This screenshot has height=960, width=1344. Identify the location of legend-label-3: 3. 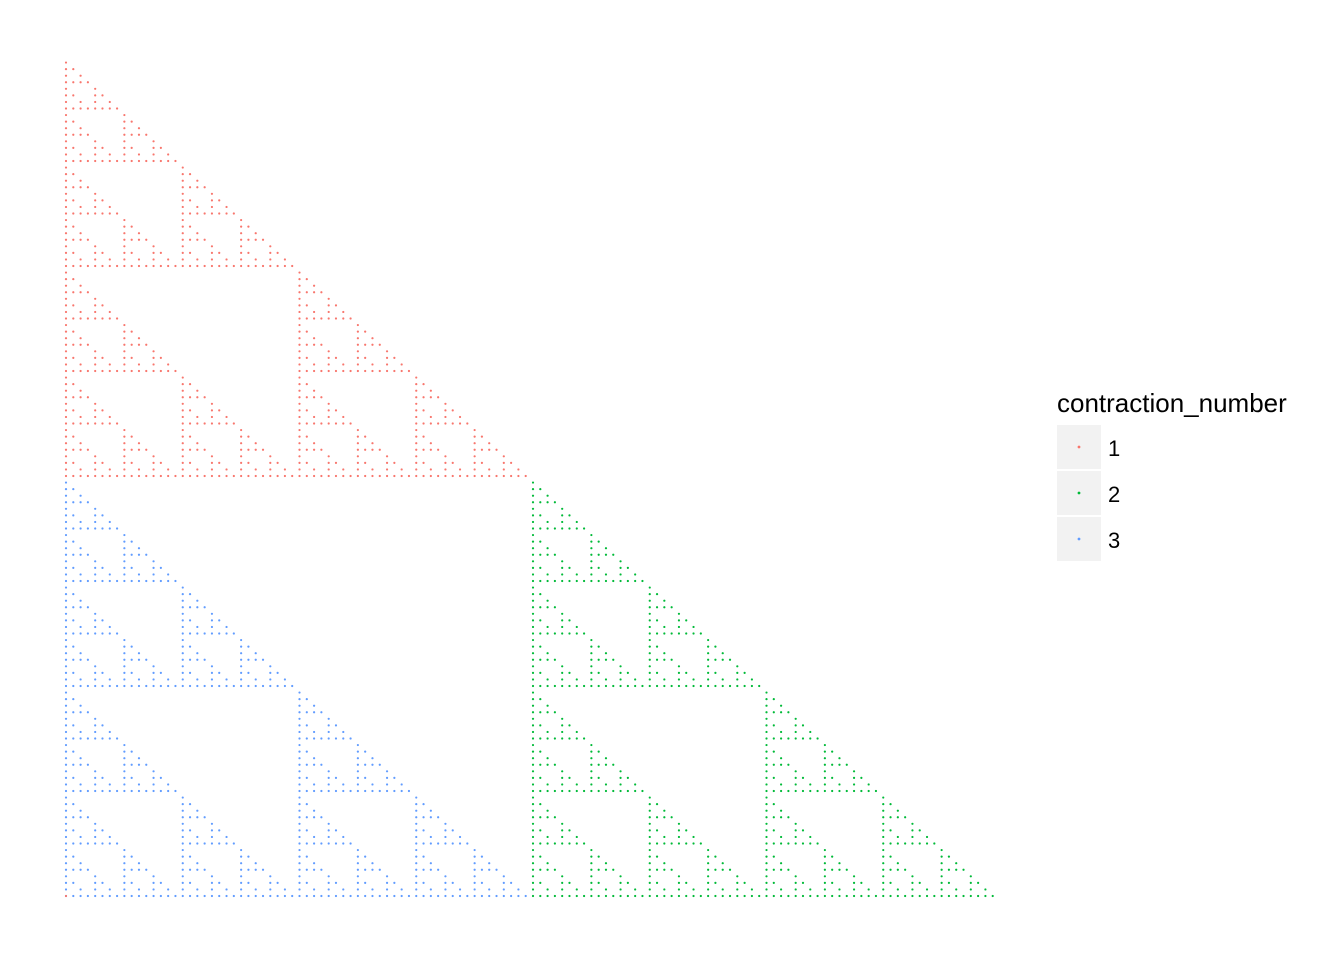
(1114, 540).